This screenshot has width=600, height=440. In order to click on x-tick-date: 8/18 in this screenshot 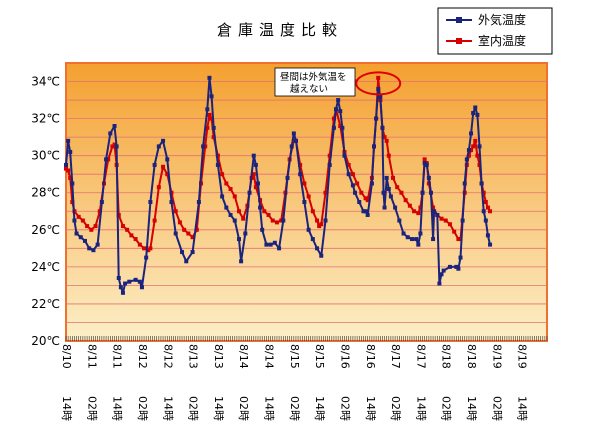, I will do `click(446, 356)`.